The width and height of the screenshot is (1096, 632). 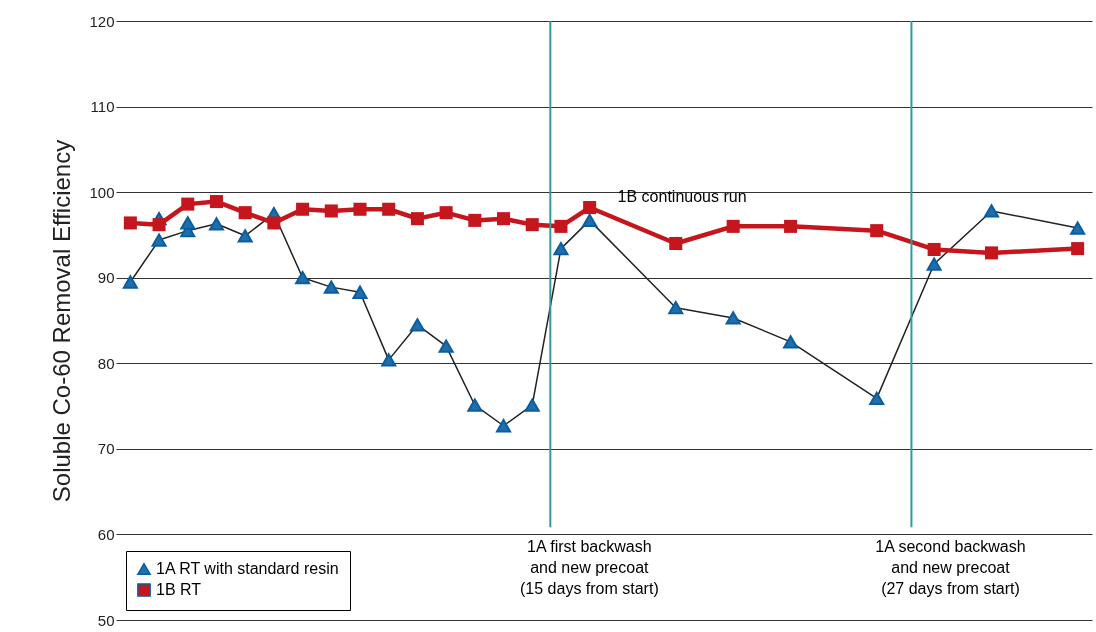 I want to click on y-tick-label: 80, so click(x=106, y=363).